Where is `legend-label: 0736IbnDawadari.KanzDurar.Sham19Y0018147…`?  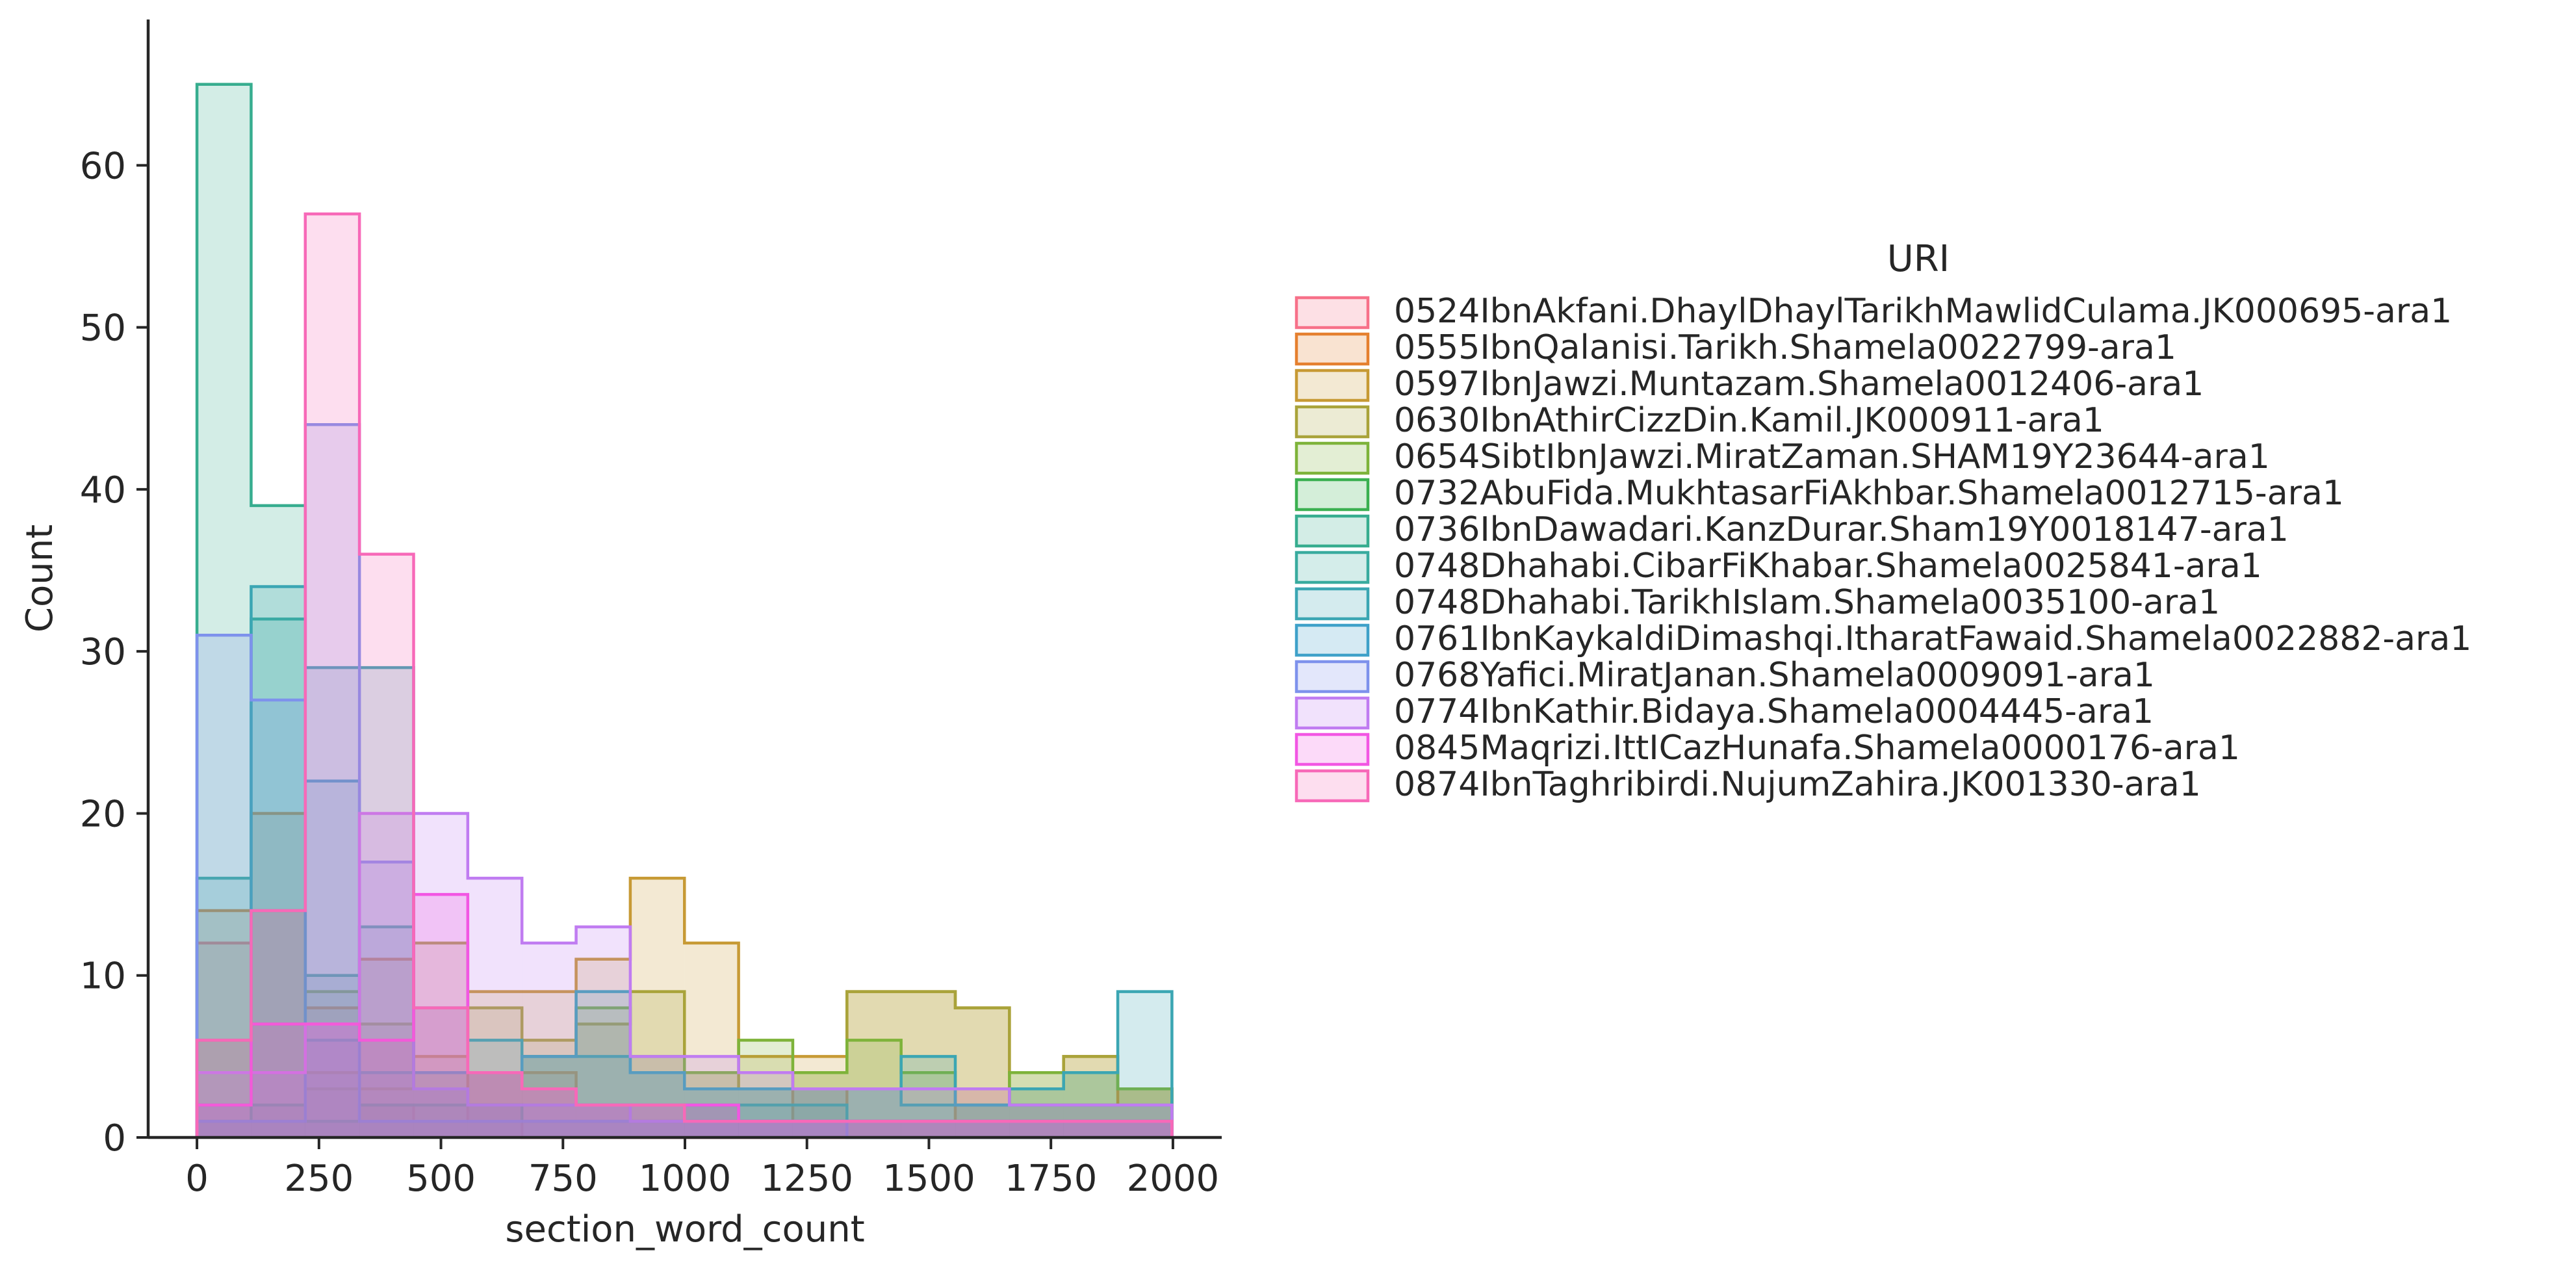
legend-label: 0736IbnDawadari.KanzDurar.Sham19Y0018147… is located at coordinates (1842, 529).